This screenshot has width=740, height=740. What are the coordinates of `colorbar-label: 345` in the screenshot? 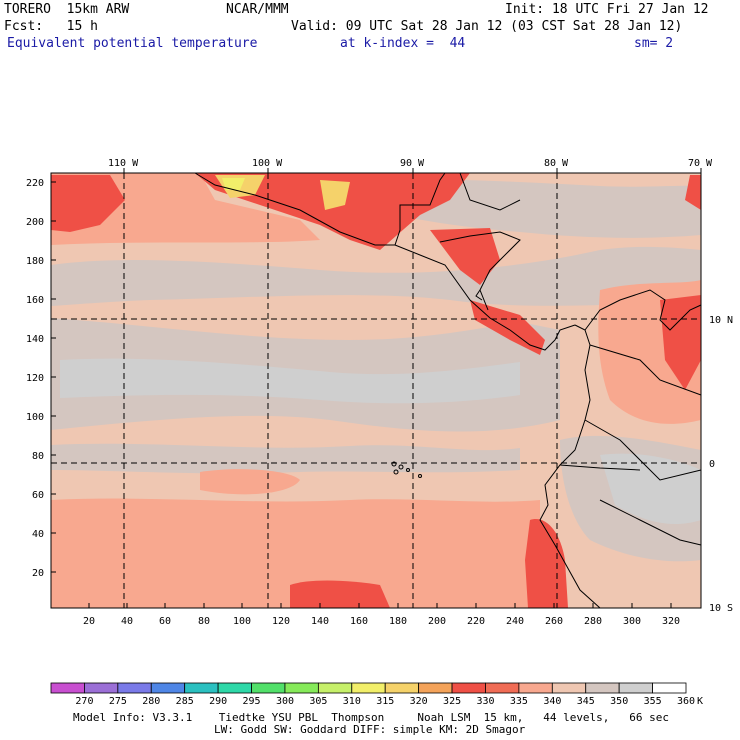 It's located at (586, 701).